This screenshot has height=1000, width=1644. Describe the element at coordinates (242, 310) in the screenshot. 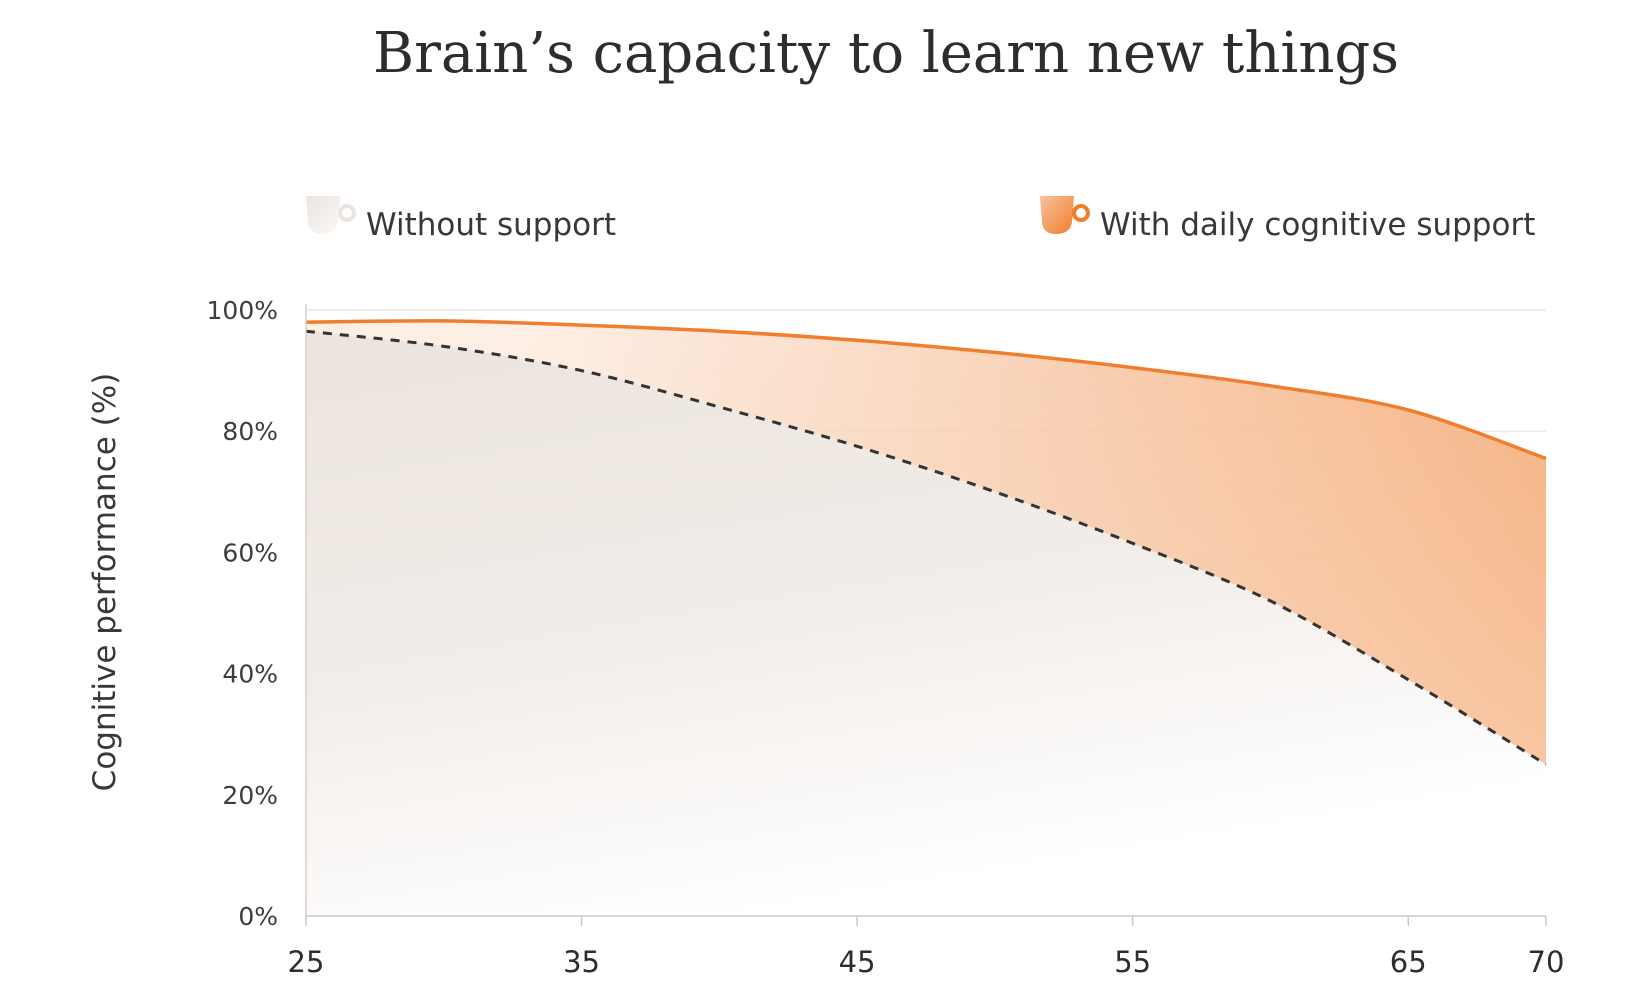

I see `y-tick-label: 100%` at that location.